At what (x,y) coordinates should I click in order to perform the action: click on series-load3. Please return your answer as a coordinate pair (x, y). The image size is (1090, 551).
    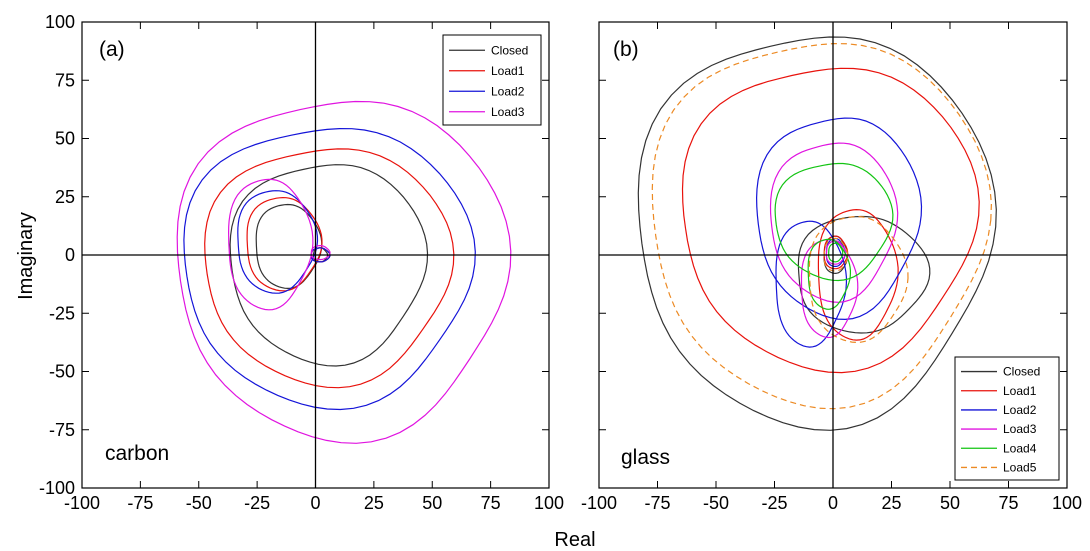
    Looking at the image, I should click on (834, 240).